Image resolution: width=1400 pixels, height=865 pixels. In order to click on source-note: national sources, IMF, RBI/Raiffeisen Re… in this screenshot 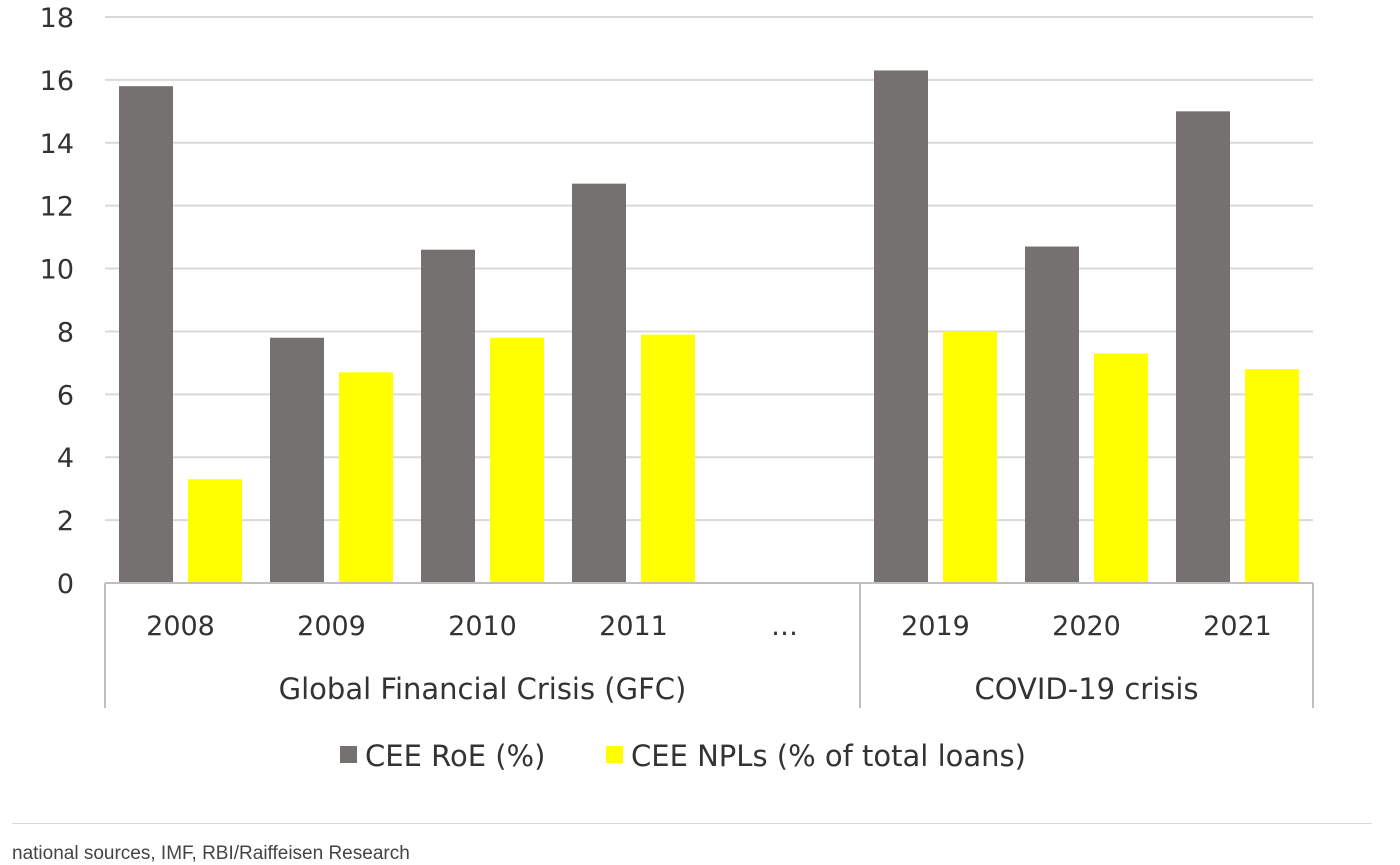, I will do `click(211, 853)`.